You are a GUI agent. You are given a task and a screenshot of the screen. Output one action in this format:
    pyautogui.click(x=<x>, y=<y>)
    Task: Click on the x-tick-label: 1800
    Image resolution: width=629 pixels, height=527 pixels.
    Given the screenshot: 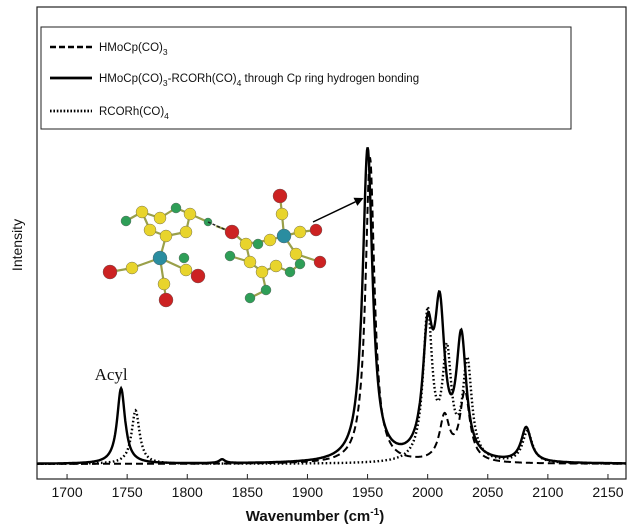 What is the action you would take?
    pyautogui.click(x=187, y=492)
    